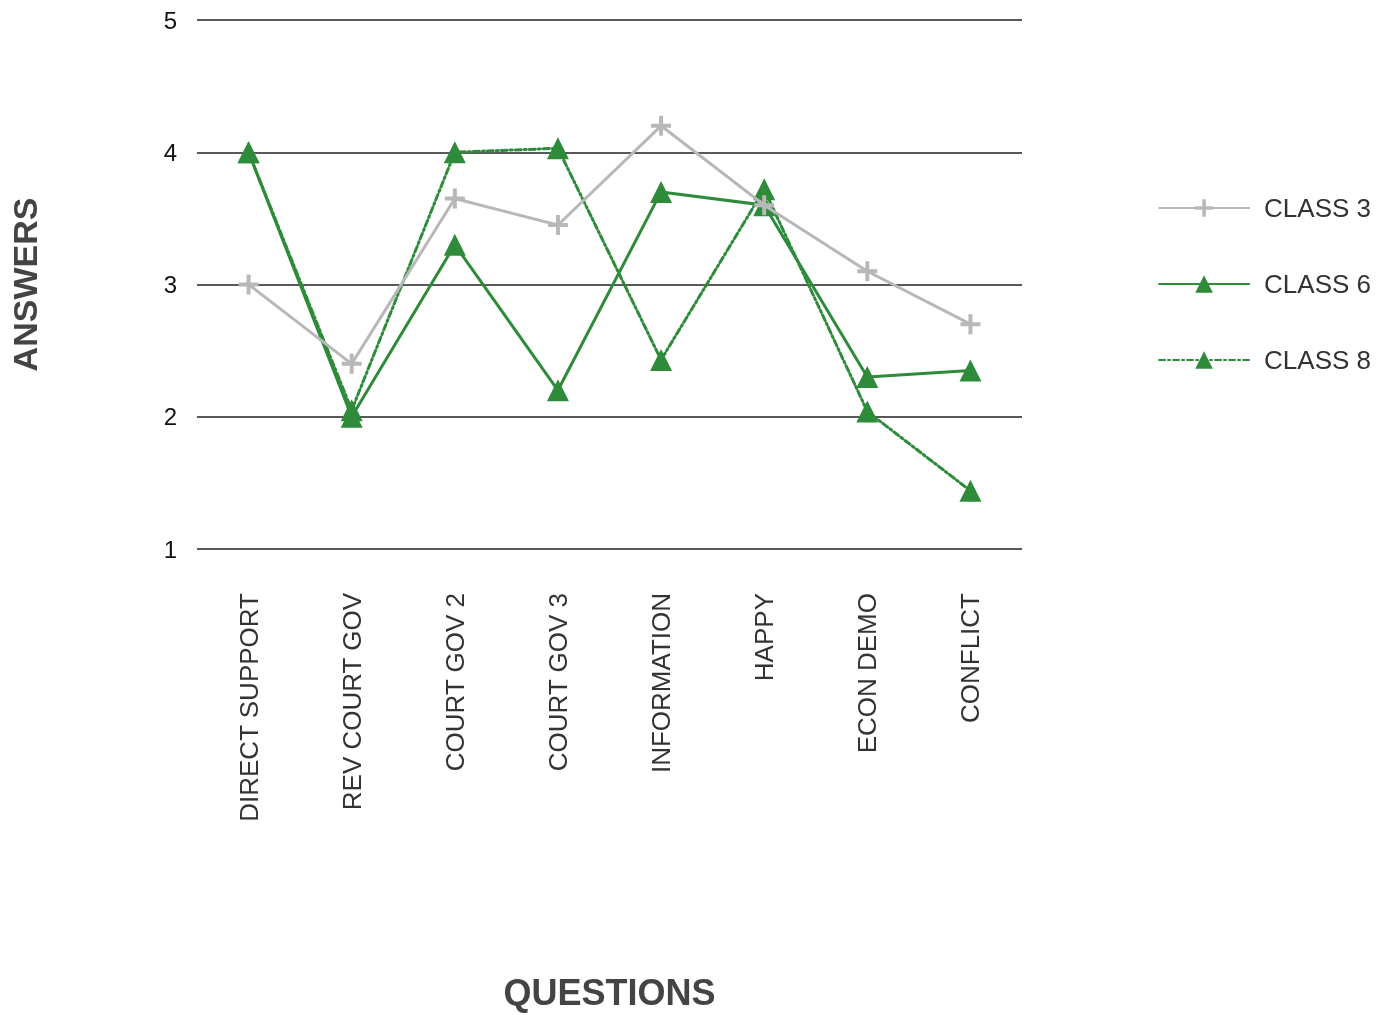 This screenshot has width=1384, height=1015. I want to click on y-tick-label: 5, so click(170, 20).